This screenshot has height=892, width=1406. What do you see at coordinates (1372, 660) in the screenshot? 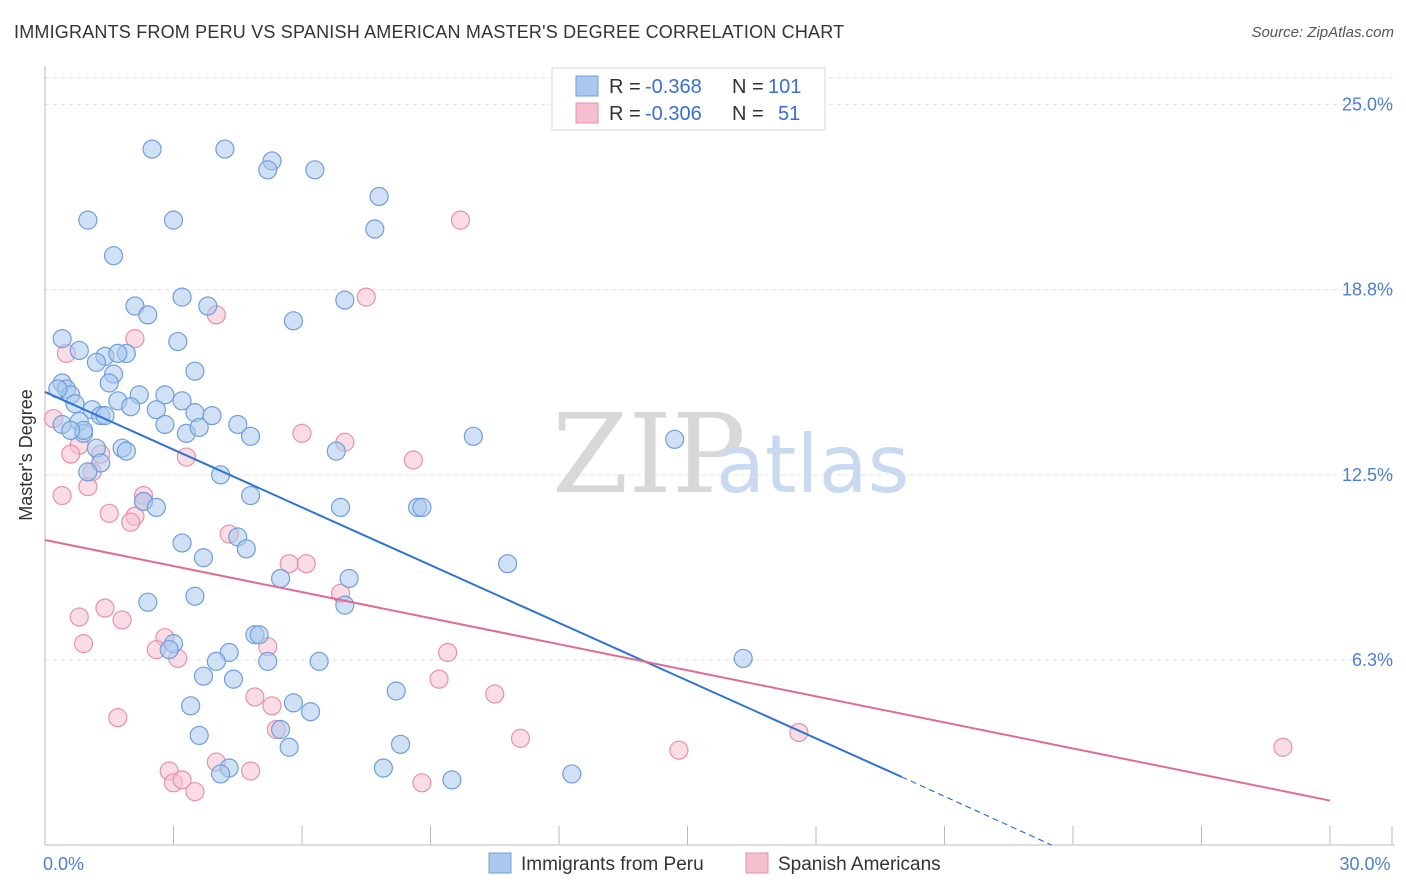
I see `y-tick-label-3: 6.3%` at bounding box center [1372, 660].